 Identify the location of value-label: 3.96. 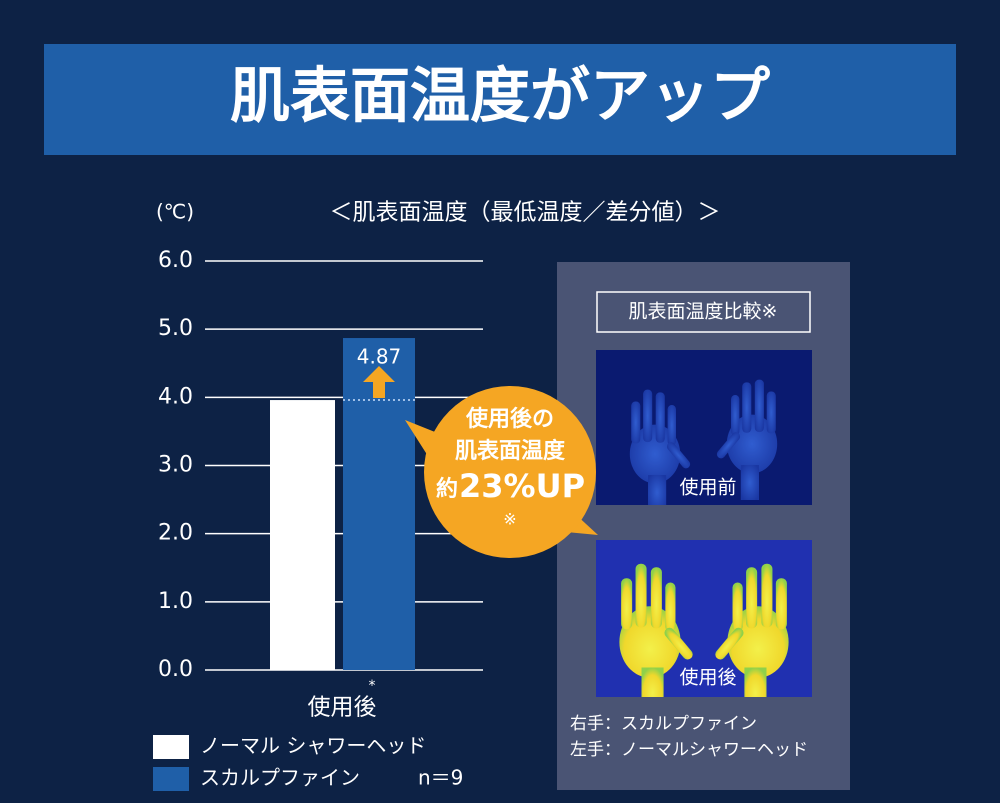
(302, 419).